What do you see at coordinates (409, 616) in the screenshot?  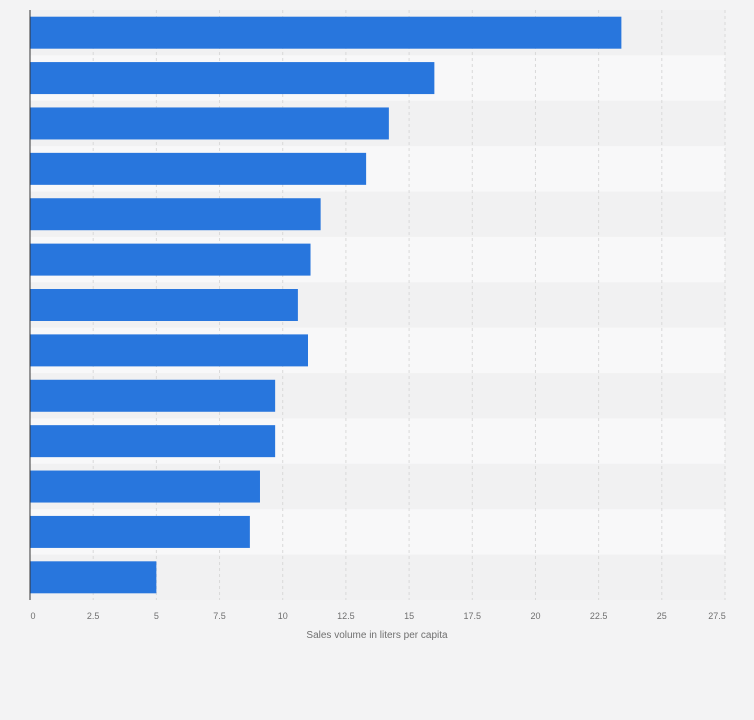 I see `x-tick-label: 15` at bounding box center [409, 616].